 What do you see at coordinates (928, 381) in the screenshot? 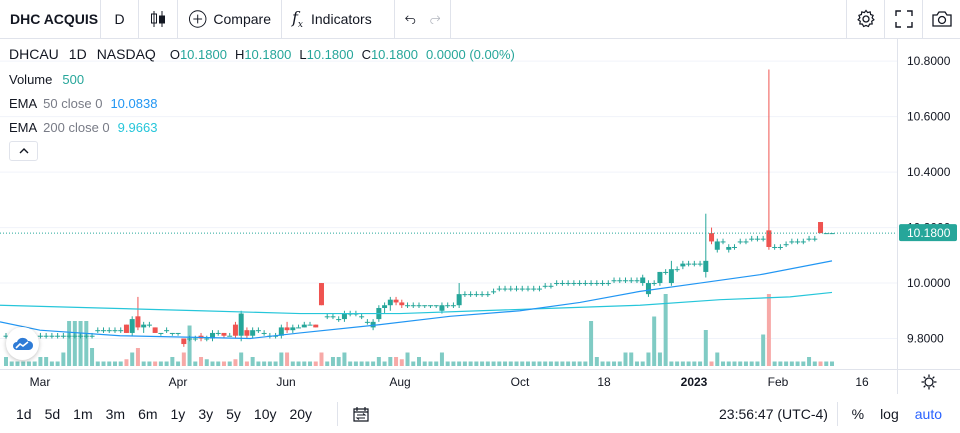
I see `scale-settings-button` at bounding box center [928, 381].